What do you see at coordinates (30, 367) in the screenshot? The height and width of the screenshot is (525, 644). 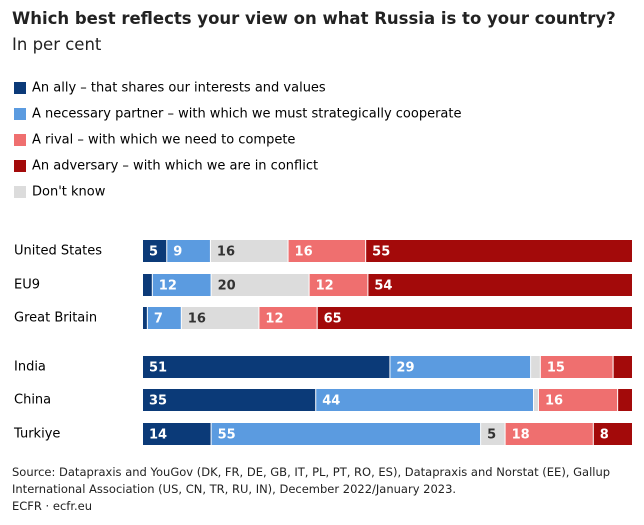 I see `category-label: India` at bounding box center [30, 367].